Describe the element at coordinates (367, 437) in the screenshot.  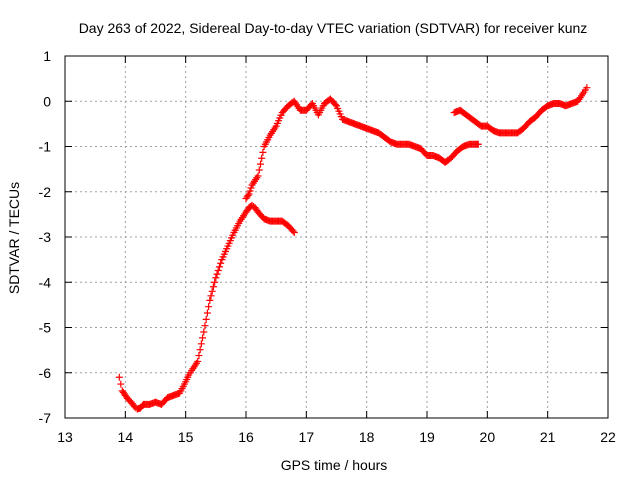
I see `x-tick-label: 18` at that location.